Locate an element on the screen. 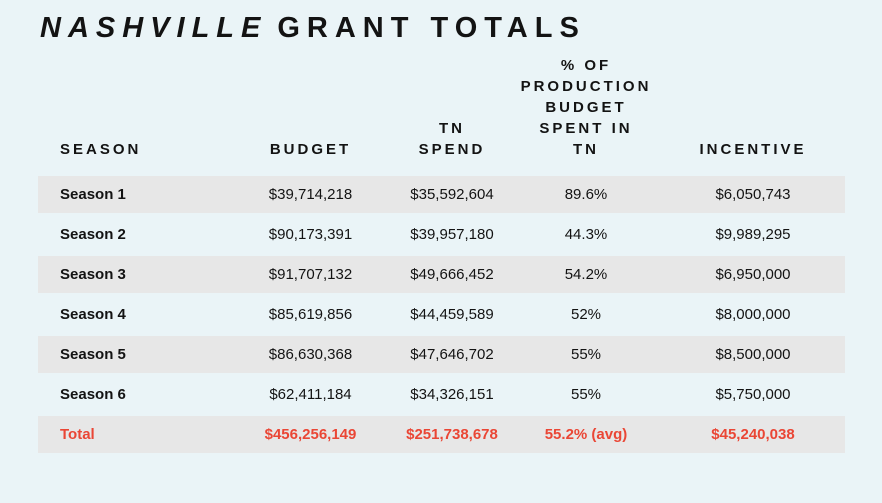 The height and width of the screenshot is (503, 882). page-title: NASHVILLE GRANT TOTALS is located at coordinates (461, 28).